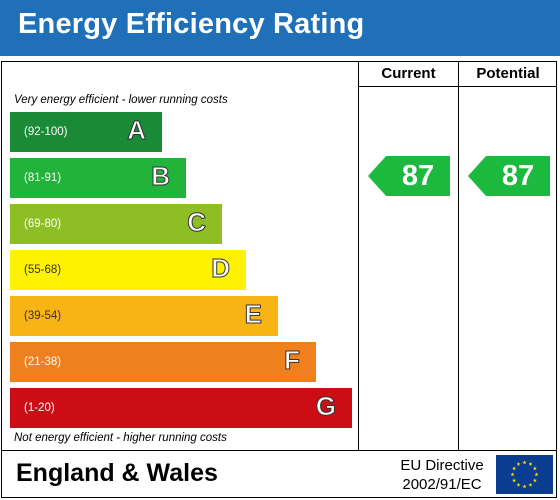 This screenshot has height=500, width=560. Describe the element at coordinates (457, 86) in the screenshot. I see `column-header-divider` at that location.